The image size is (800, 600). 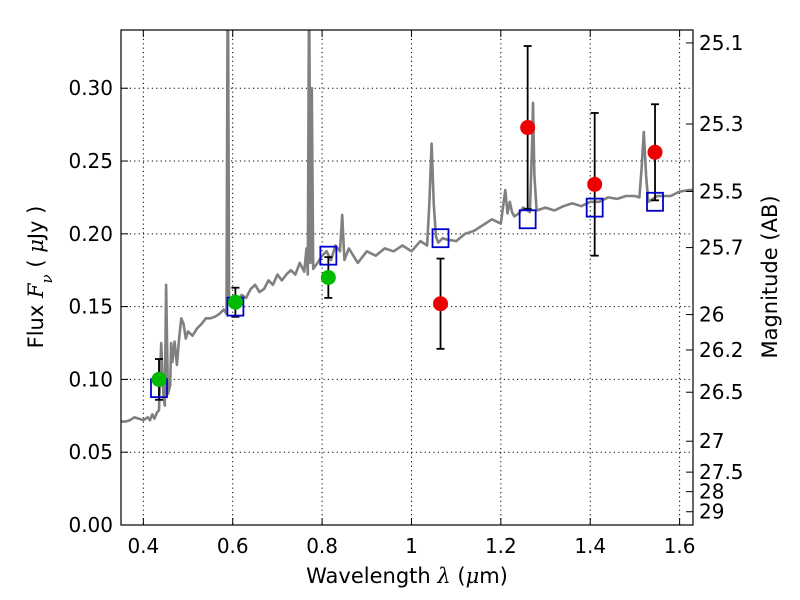 I want to click on y-tick-label: 0.05, so click(x=90, y=452).